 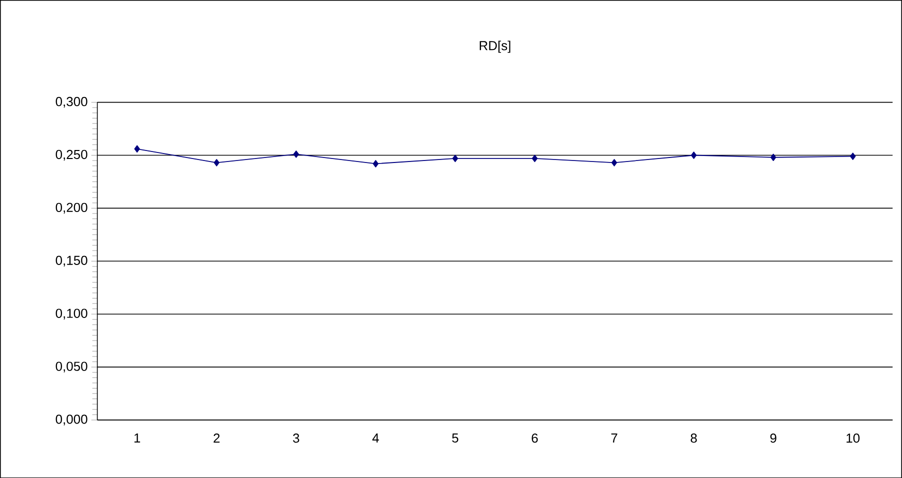 I want to click on x-tick-label: 5, so click(x=455, y=437).